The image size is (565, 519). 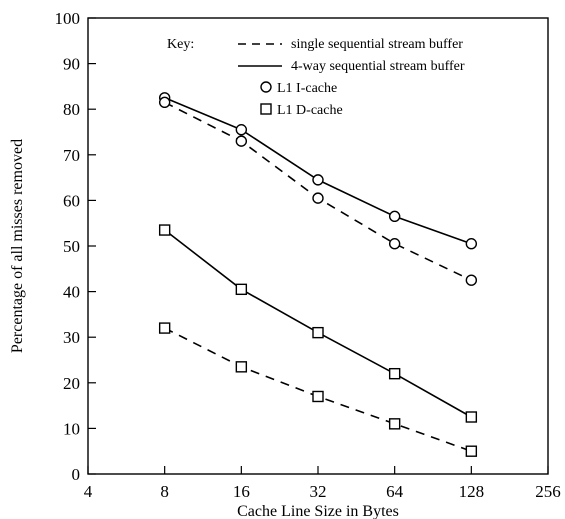 I want to click on x-axis-label: Cache Line Size in Bytes, so click(x=318, y=511).